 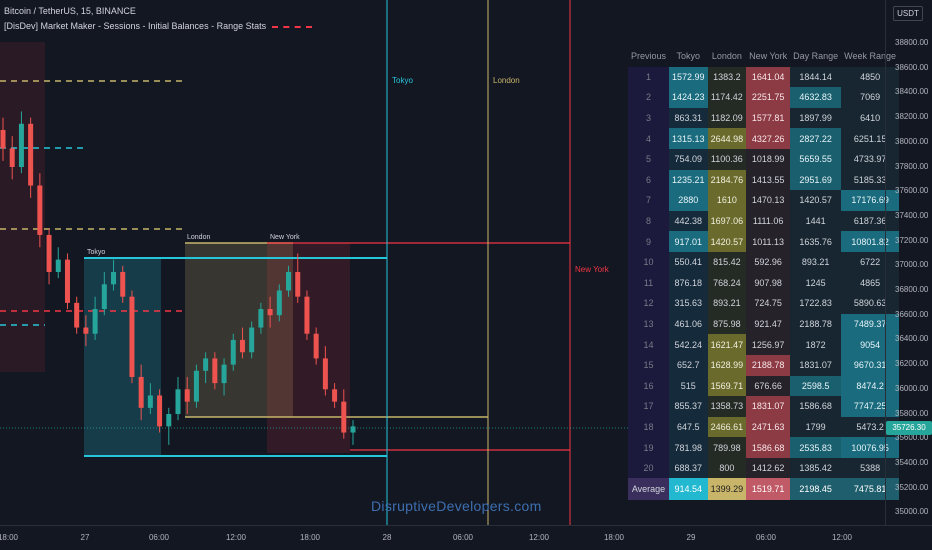 What do you see at coordinates (727, 344) in the screenshot?
I see `cell-london: 1621.47` at bounding box center [727, 344].